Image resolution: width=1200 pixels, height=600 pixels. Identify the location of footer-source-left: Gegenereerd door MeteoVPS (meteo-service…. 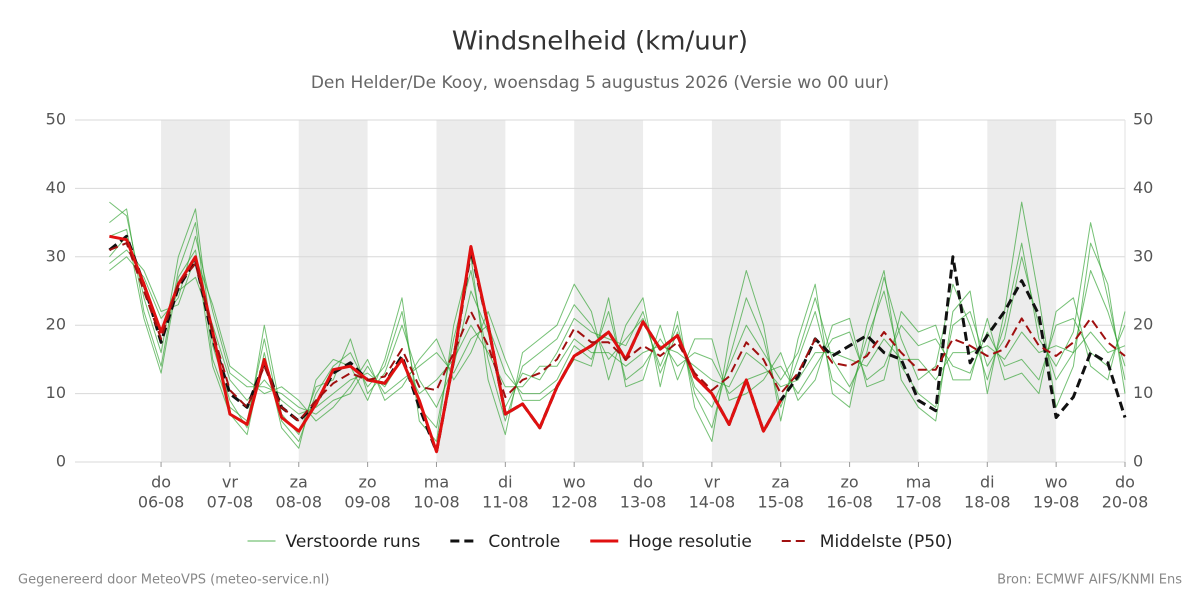
(173, 580).